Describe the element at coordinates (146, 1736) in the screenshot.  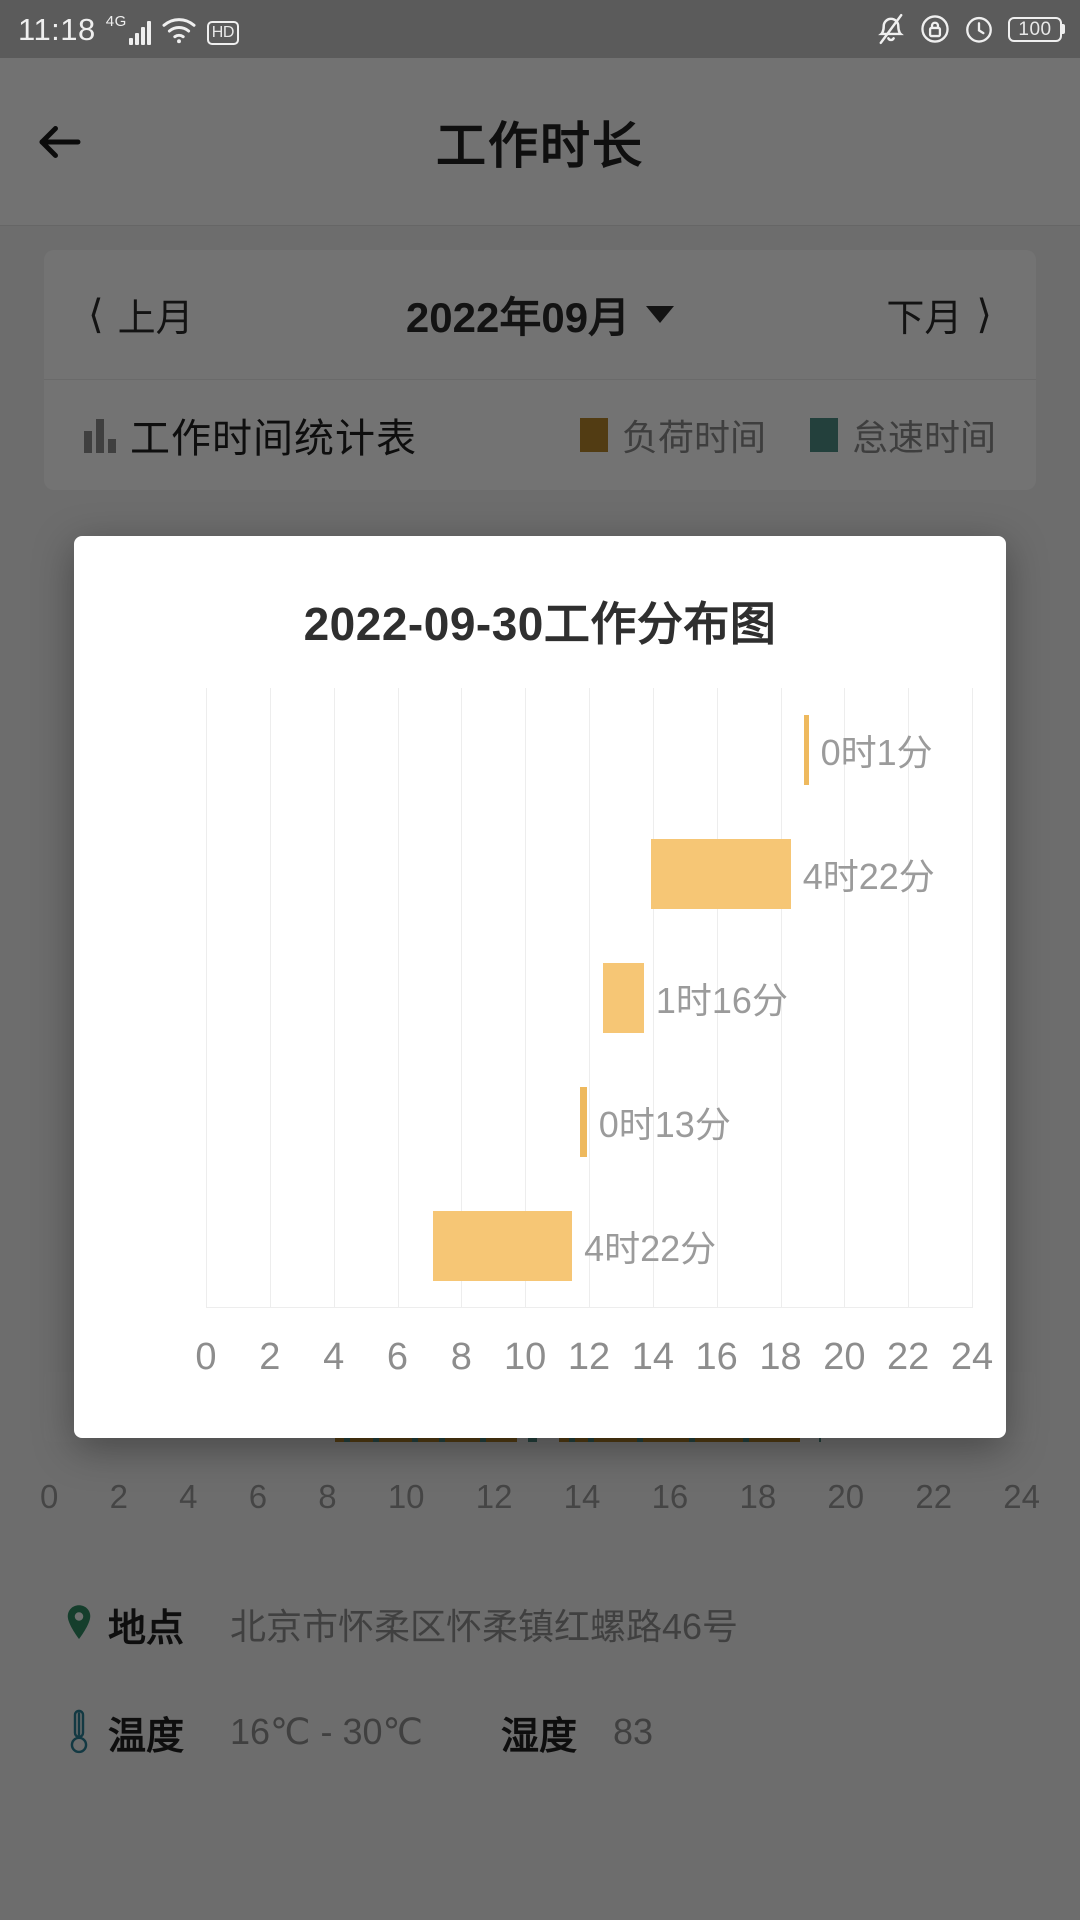
I see `temperature-label: 温度` at that location.